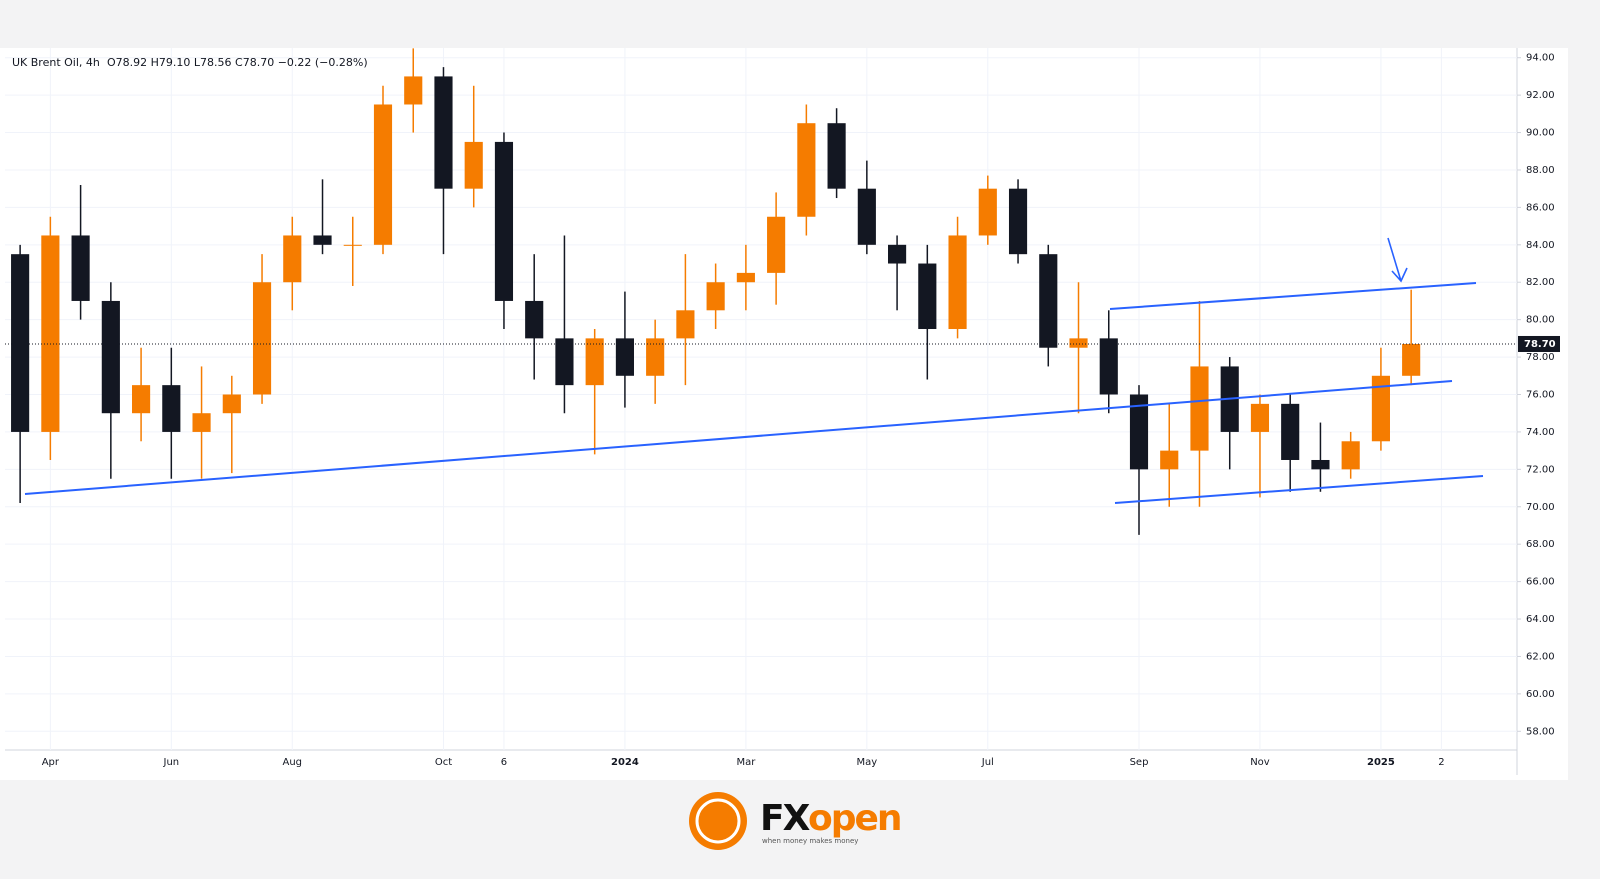  I want to click on x-tick-label: Apr, so click(51, 762).